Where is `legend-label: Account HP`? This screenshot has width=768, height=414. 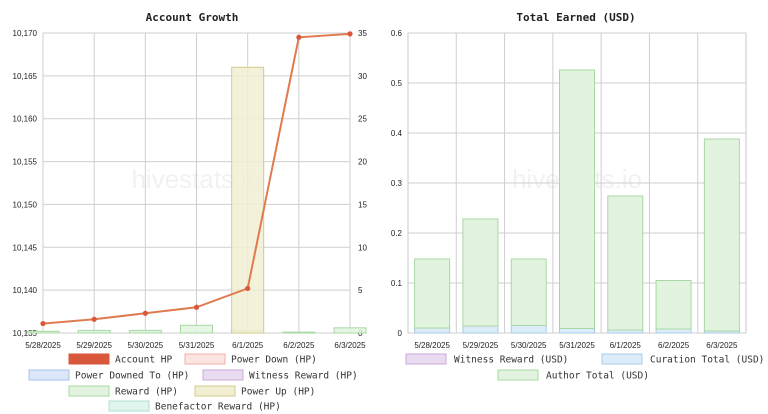
legend-label: Account HP is located at coordinates (143, 360).